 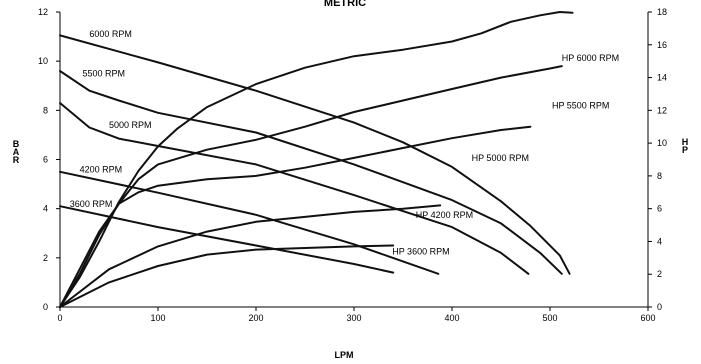 I want to click on series-label-3: 4200 RPM, so click(x=101, y=169).